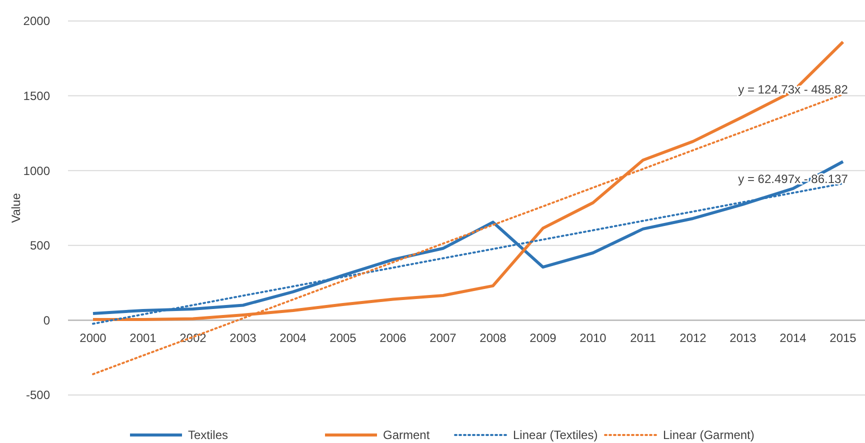 The width and height of the screenshot is (865, 443). What do you see at coordinates (36, 171) in the screenshot?
I see `y-tick-label: 1000` at bounding box center [36, 171].